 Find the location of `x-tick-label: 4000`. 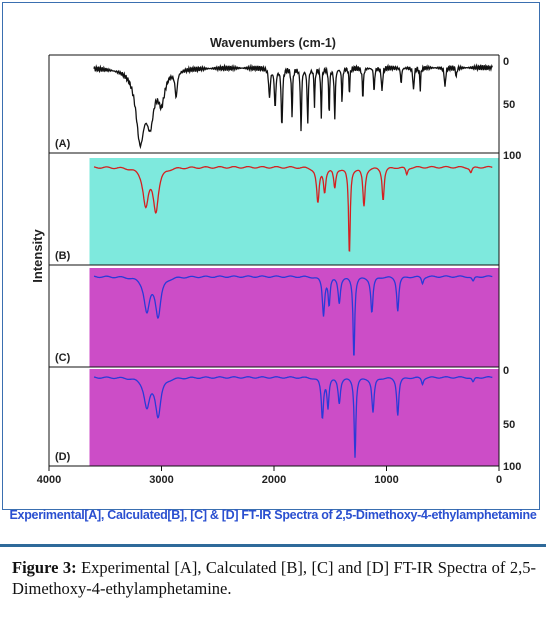

x-tick-label: 4000 is located at coordinates (49, 480).